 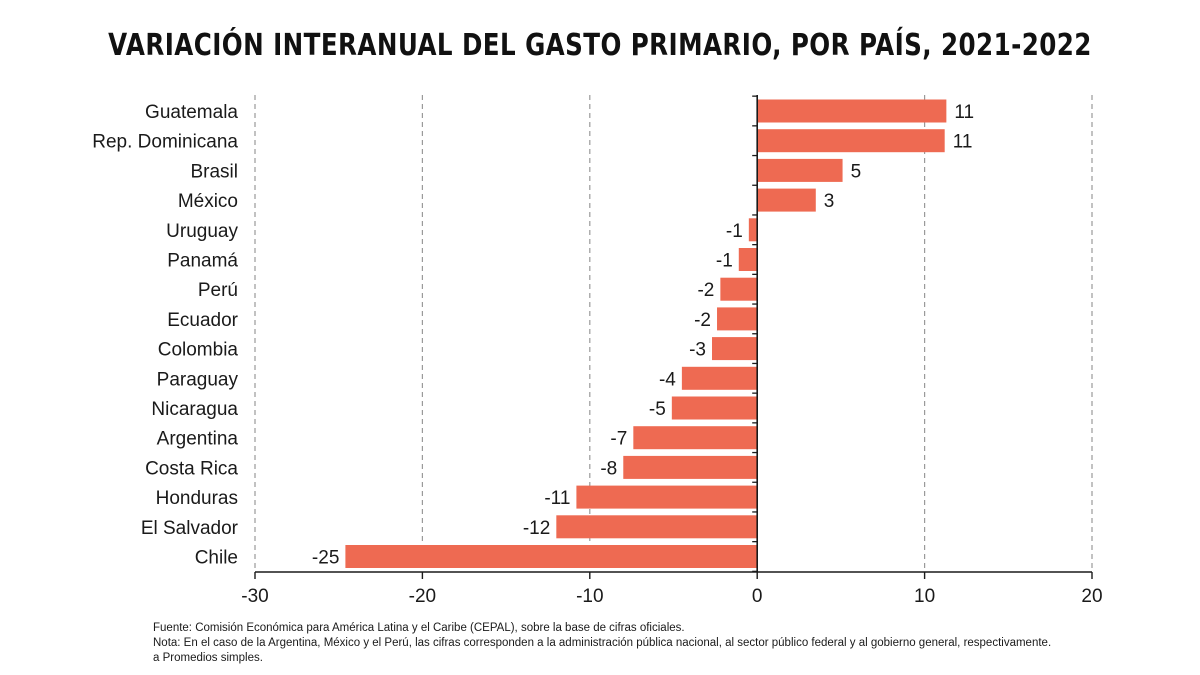 I want to click on value-label: -5, so click(x=657, y=409).